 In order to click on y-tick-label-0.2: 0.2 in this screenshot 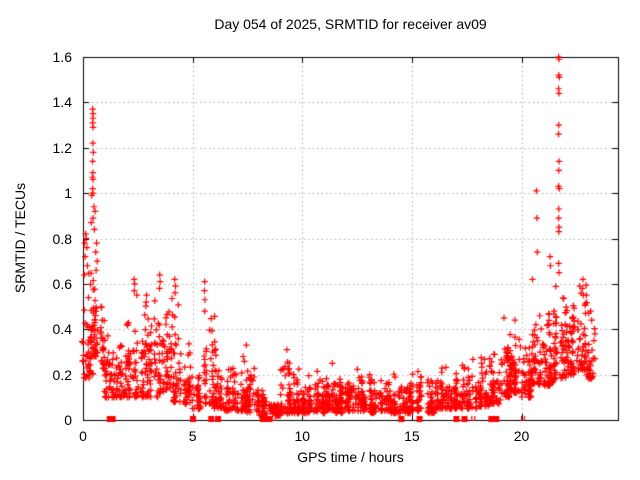, I will do `click(62, 374)`.